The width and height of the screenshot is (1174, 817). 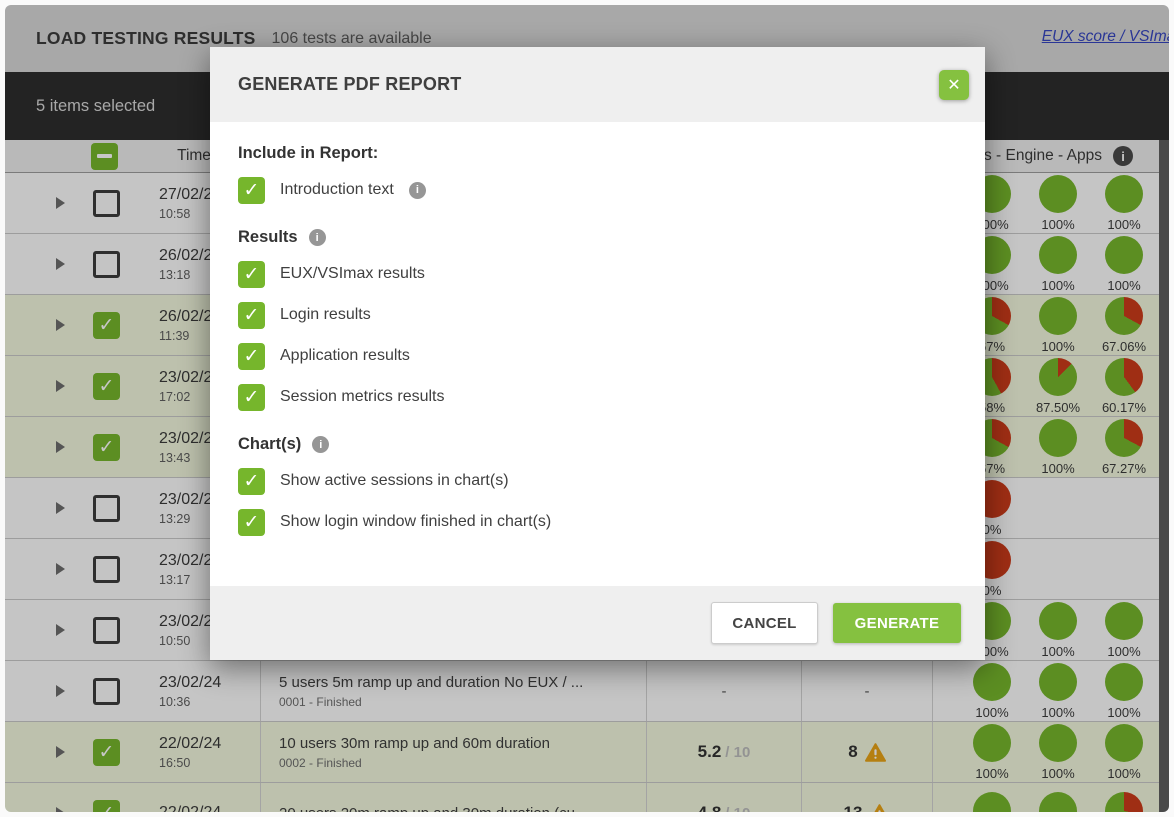 I want to click on time-column-header: Time, so click(x=194, y=155).